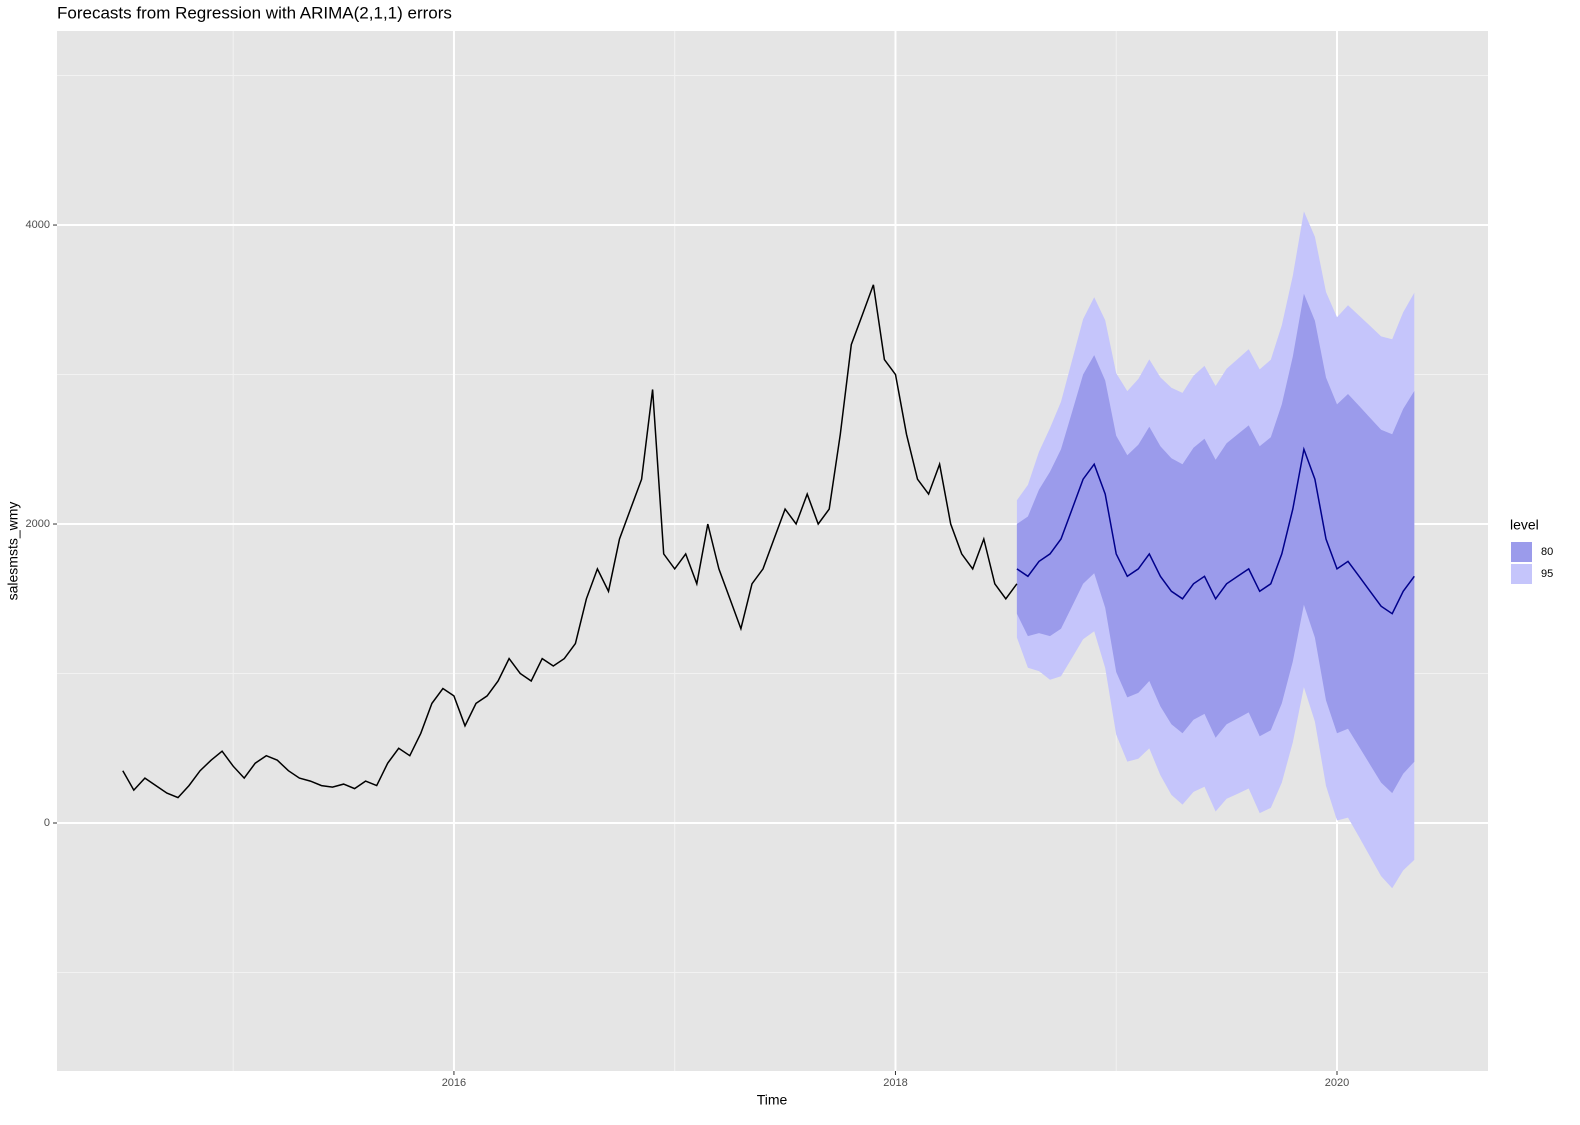 The width and height of the screenshot is (1580, 1125). I want to click on y-axis-label: salesmsts_wmy, so click(13, 551).